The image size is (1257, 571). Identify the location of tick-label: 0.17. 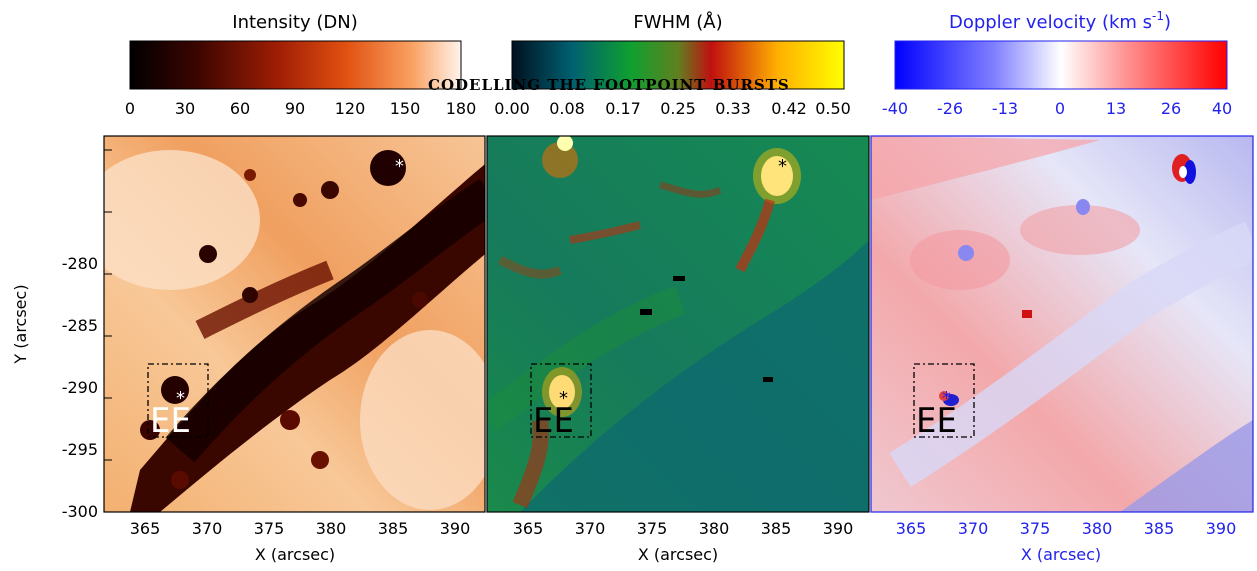
(623, 108).